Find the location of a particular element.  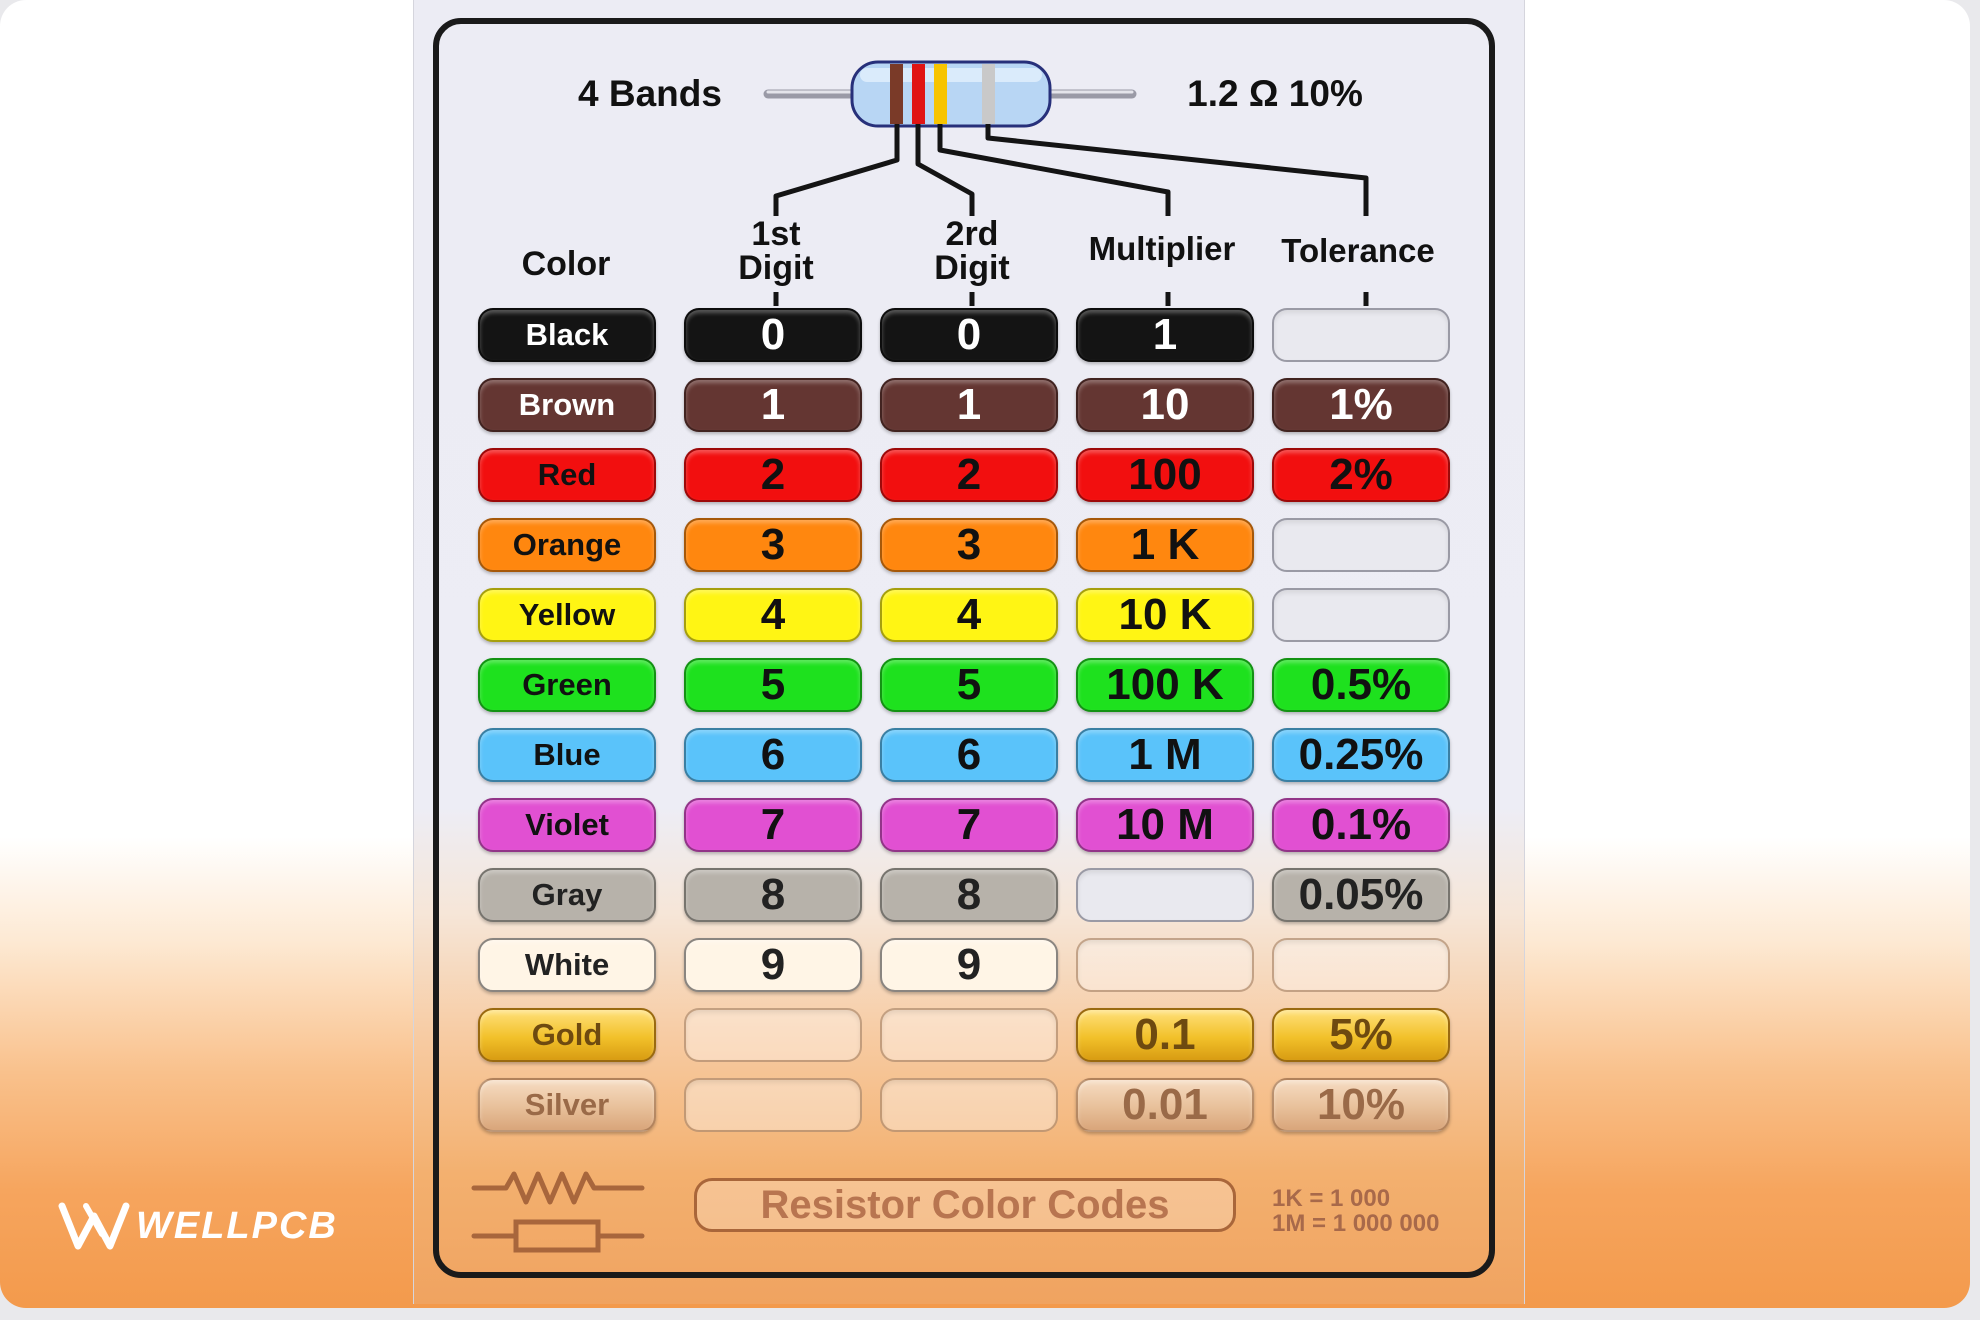

first-digit-cell-yellow: 4 is located at coordinates (773, 615).